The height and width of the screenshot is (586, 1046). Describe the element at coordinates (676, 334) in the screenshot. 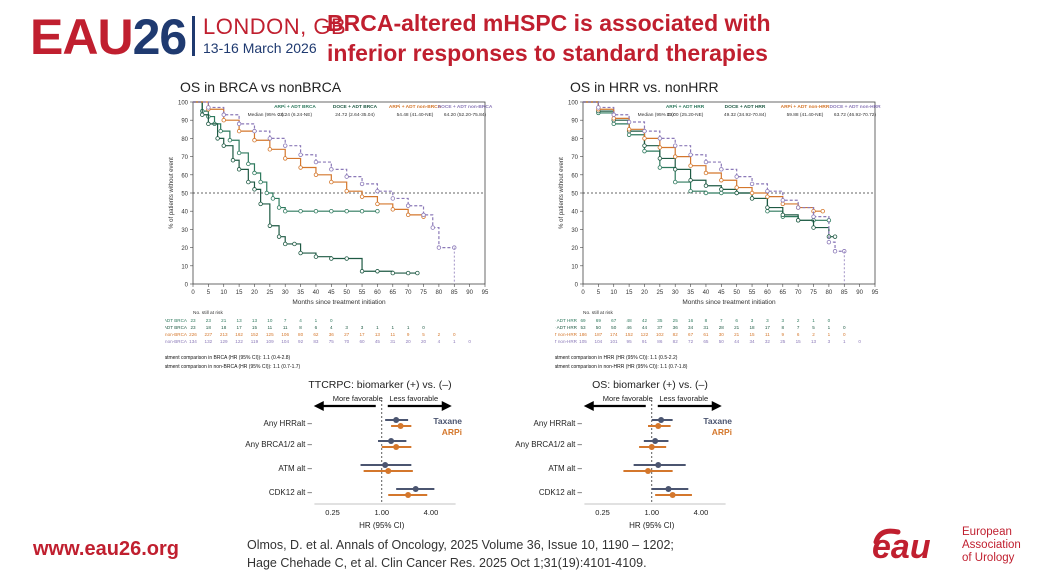

I see `risk-value: 82` at that location.